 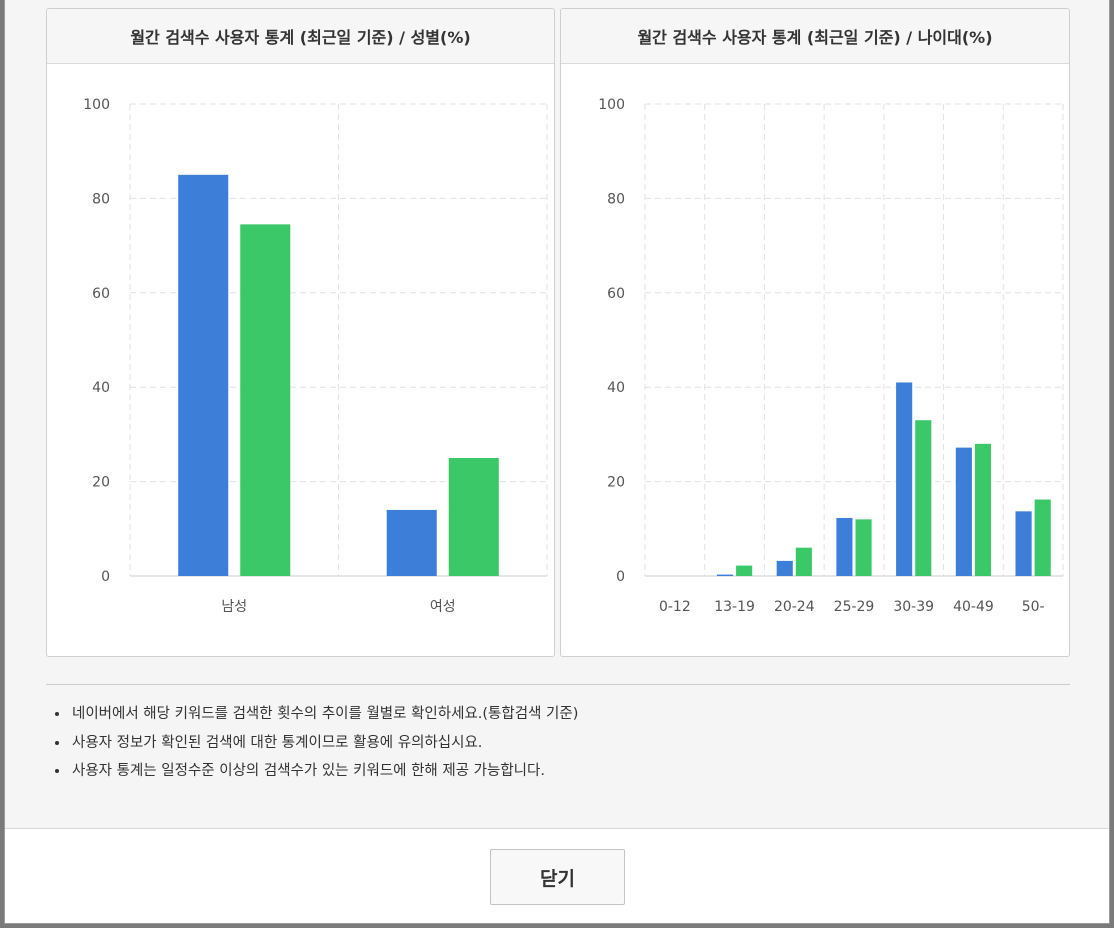 What do you see at coordinates (734, 607) in the screenshot?
I see `x-tick-label: 13-19` at bounding box center [734, 607].